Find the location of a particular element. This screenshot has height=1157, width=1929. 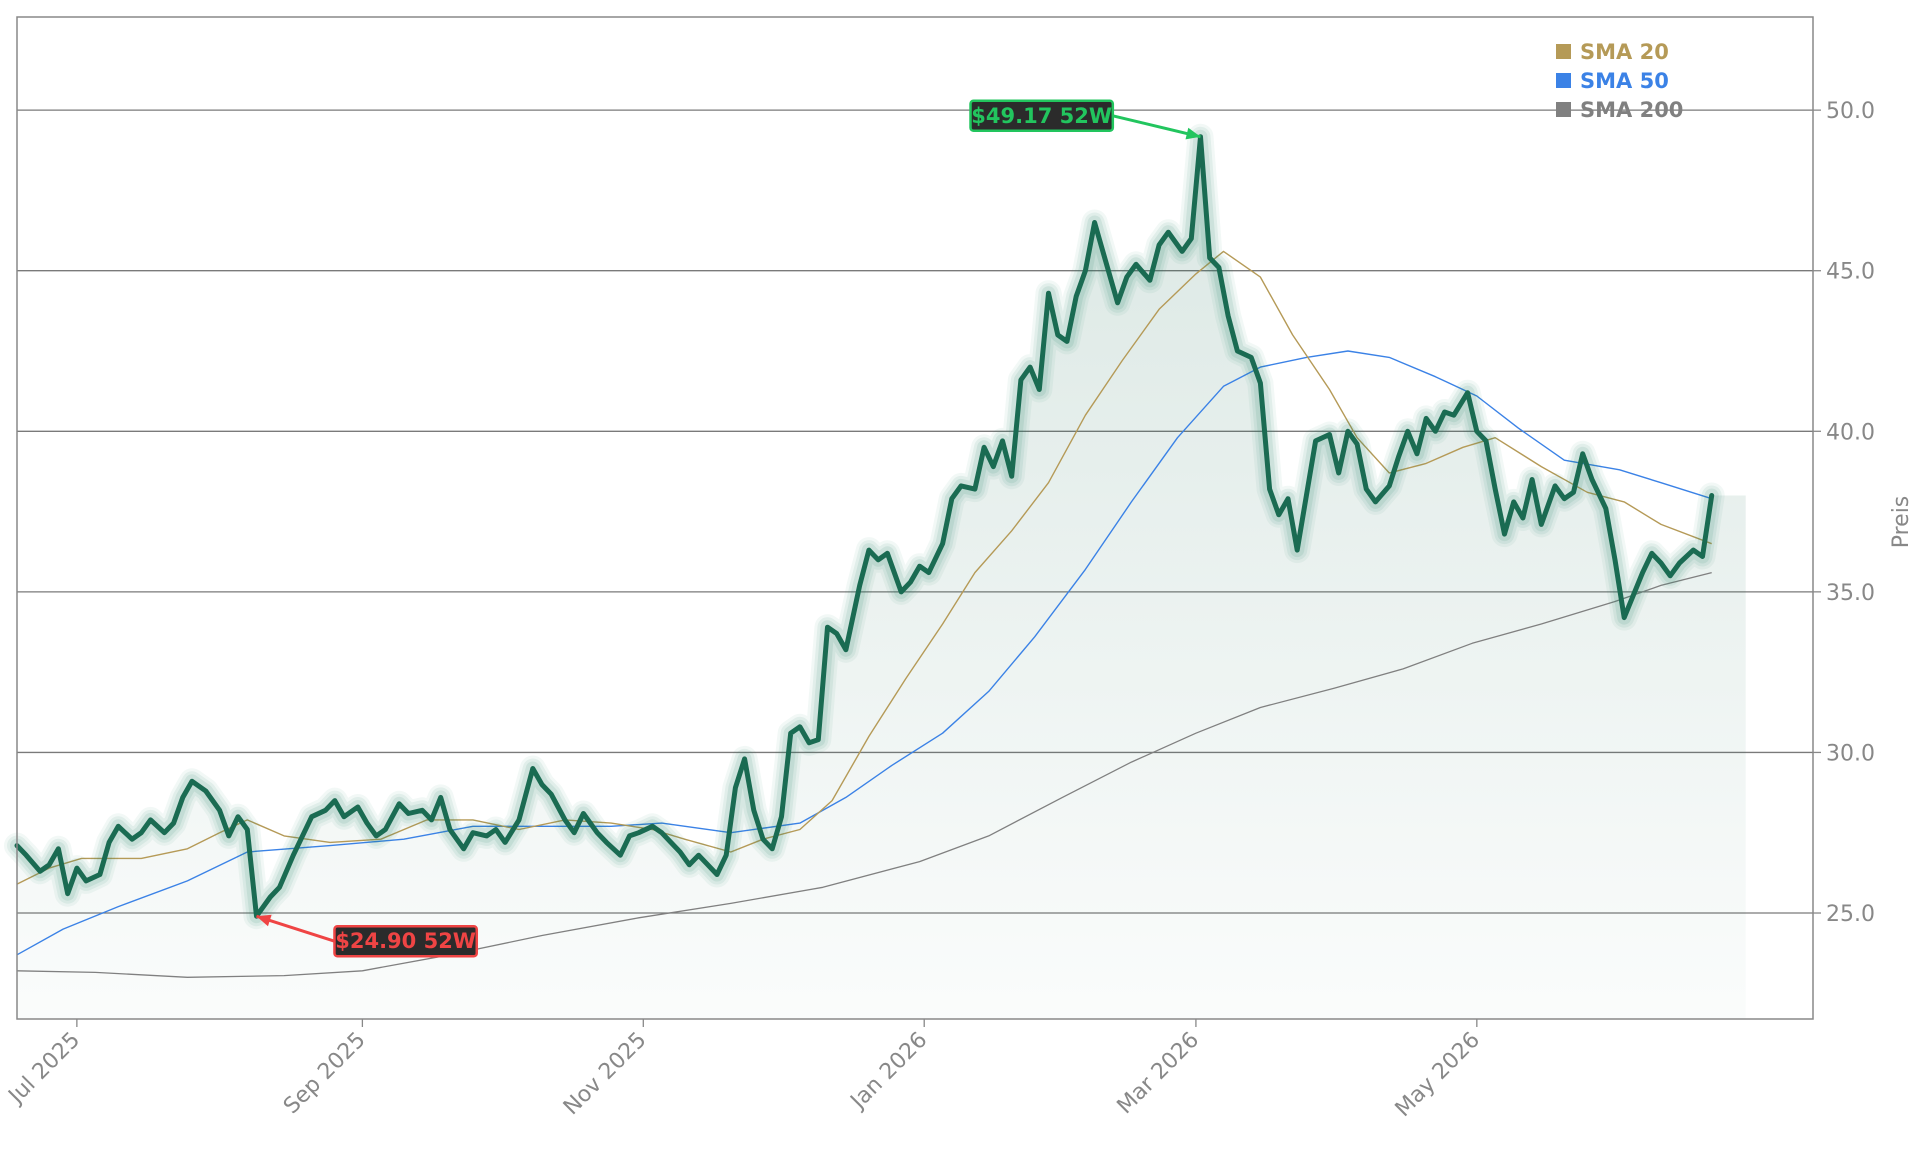

annotation-arrowhead-high is located at coordinates (1193, 133).